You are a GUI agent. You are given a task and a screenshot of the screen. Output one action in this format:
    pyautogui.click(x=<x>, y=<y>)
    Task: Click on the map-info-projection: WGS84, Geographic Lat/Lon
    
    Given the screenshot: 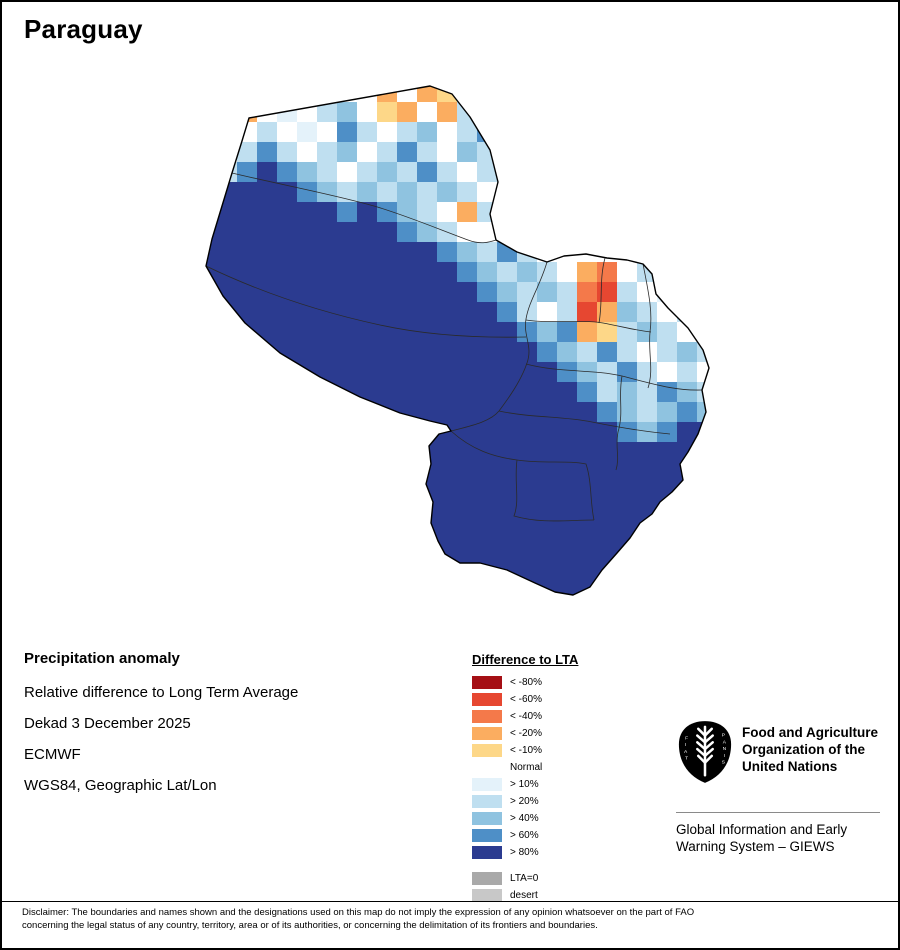 What is the action you would take?
    pyautogui.click(x=120, y=785)
    